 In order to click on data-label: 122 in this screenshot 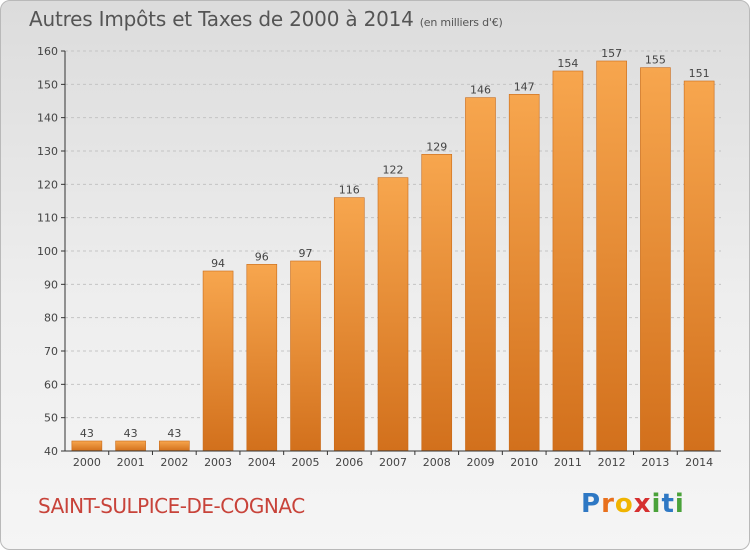, I will do `click(393, 170)`.